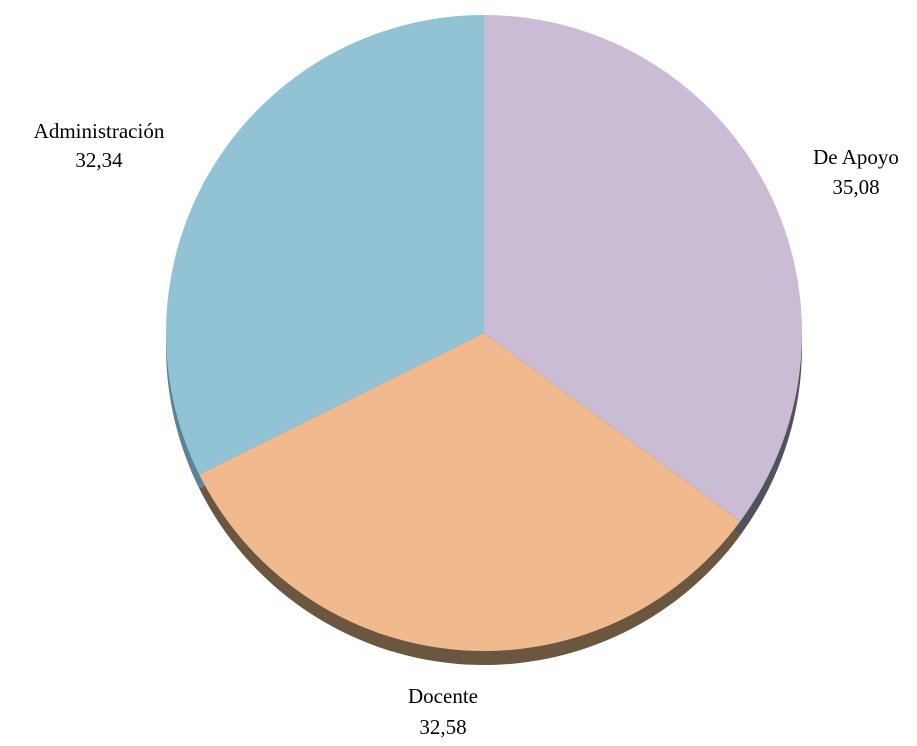 Image resolution: width=917 pixels, height=746 pixels. What do you see at coordinates (99, 160) in the screenshot?
I see `slice-value-label-administracion: 32,34` at bounding box center [99, 160].